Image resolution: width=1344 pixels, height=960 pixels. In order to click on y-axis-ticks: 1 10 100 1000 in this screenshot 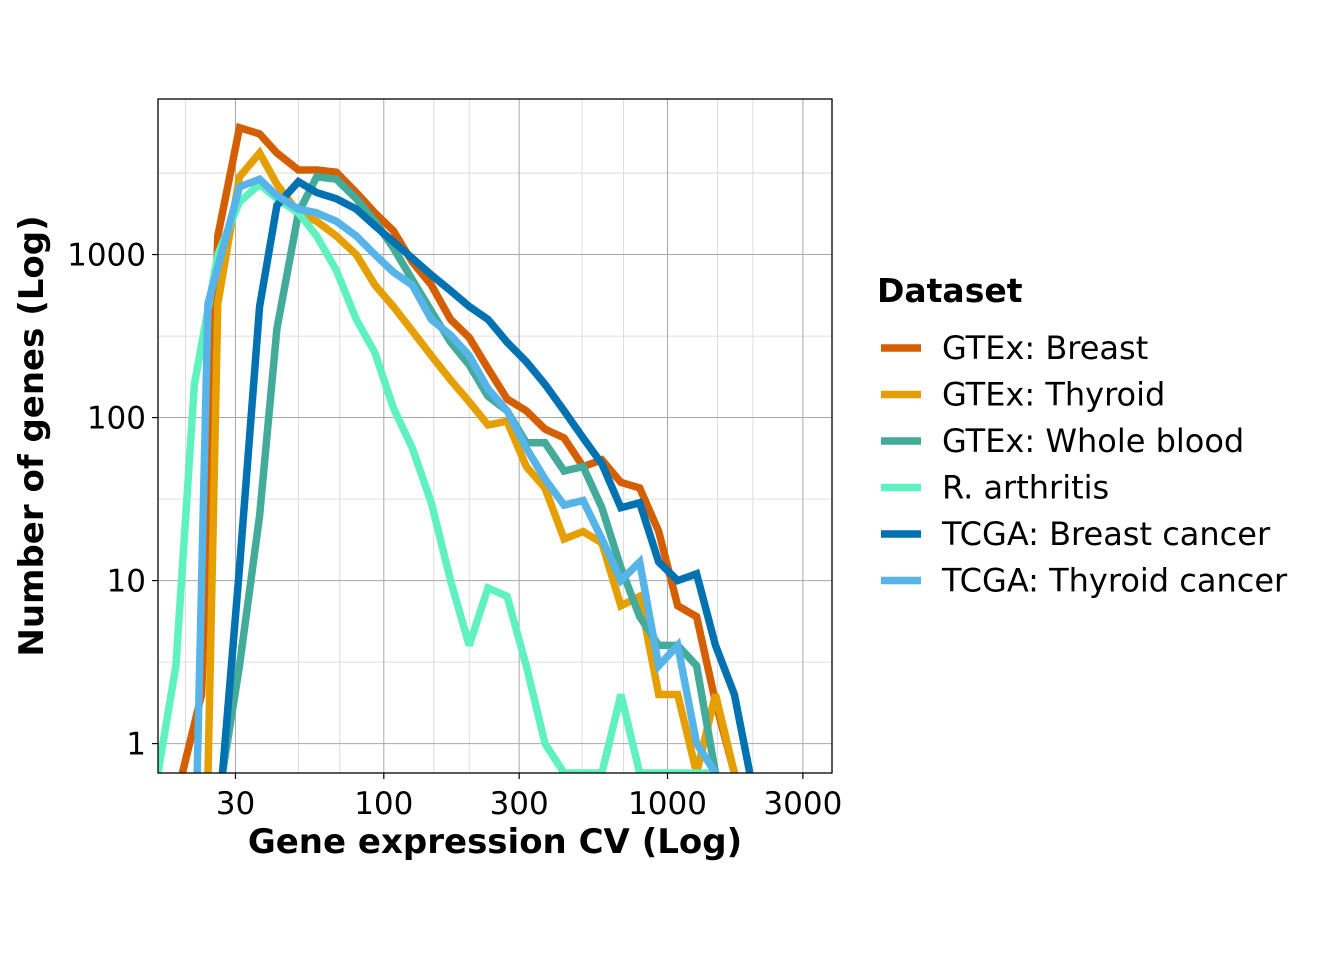, I will do `click(112, 500)`.